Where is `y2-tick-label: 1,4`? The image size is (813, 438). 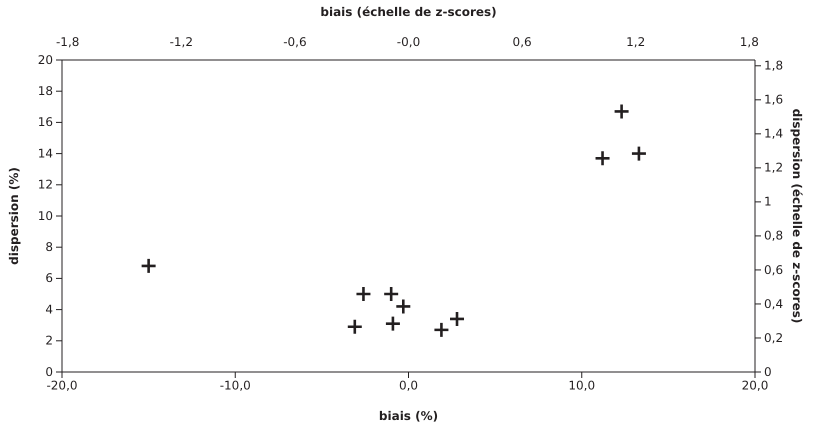
y2-tick-label: 1,4 is located at coordinates (774, 133).